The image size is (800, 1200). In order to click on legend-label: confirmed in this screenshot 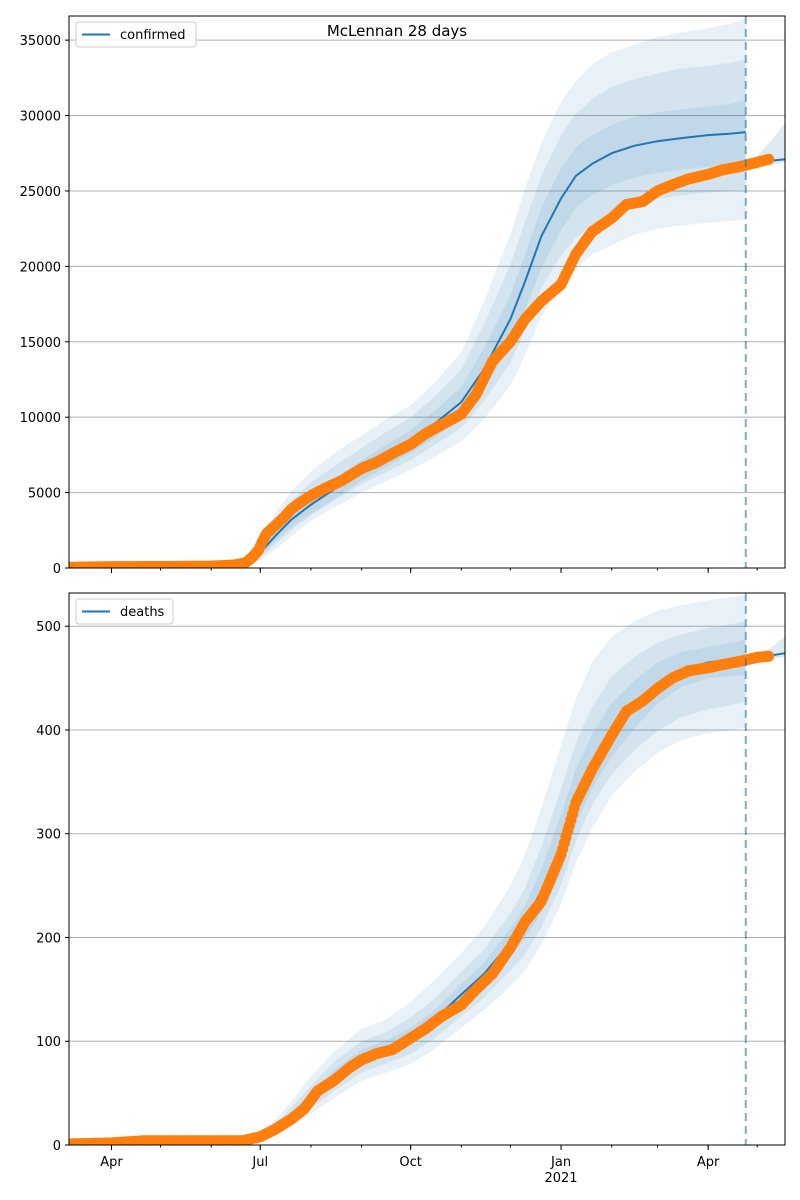, I will do `click(153, 35)`.